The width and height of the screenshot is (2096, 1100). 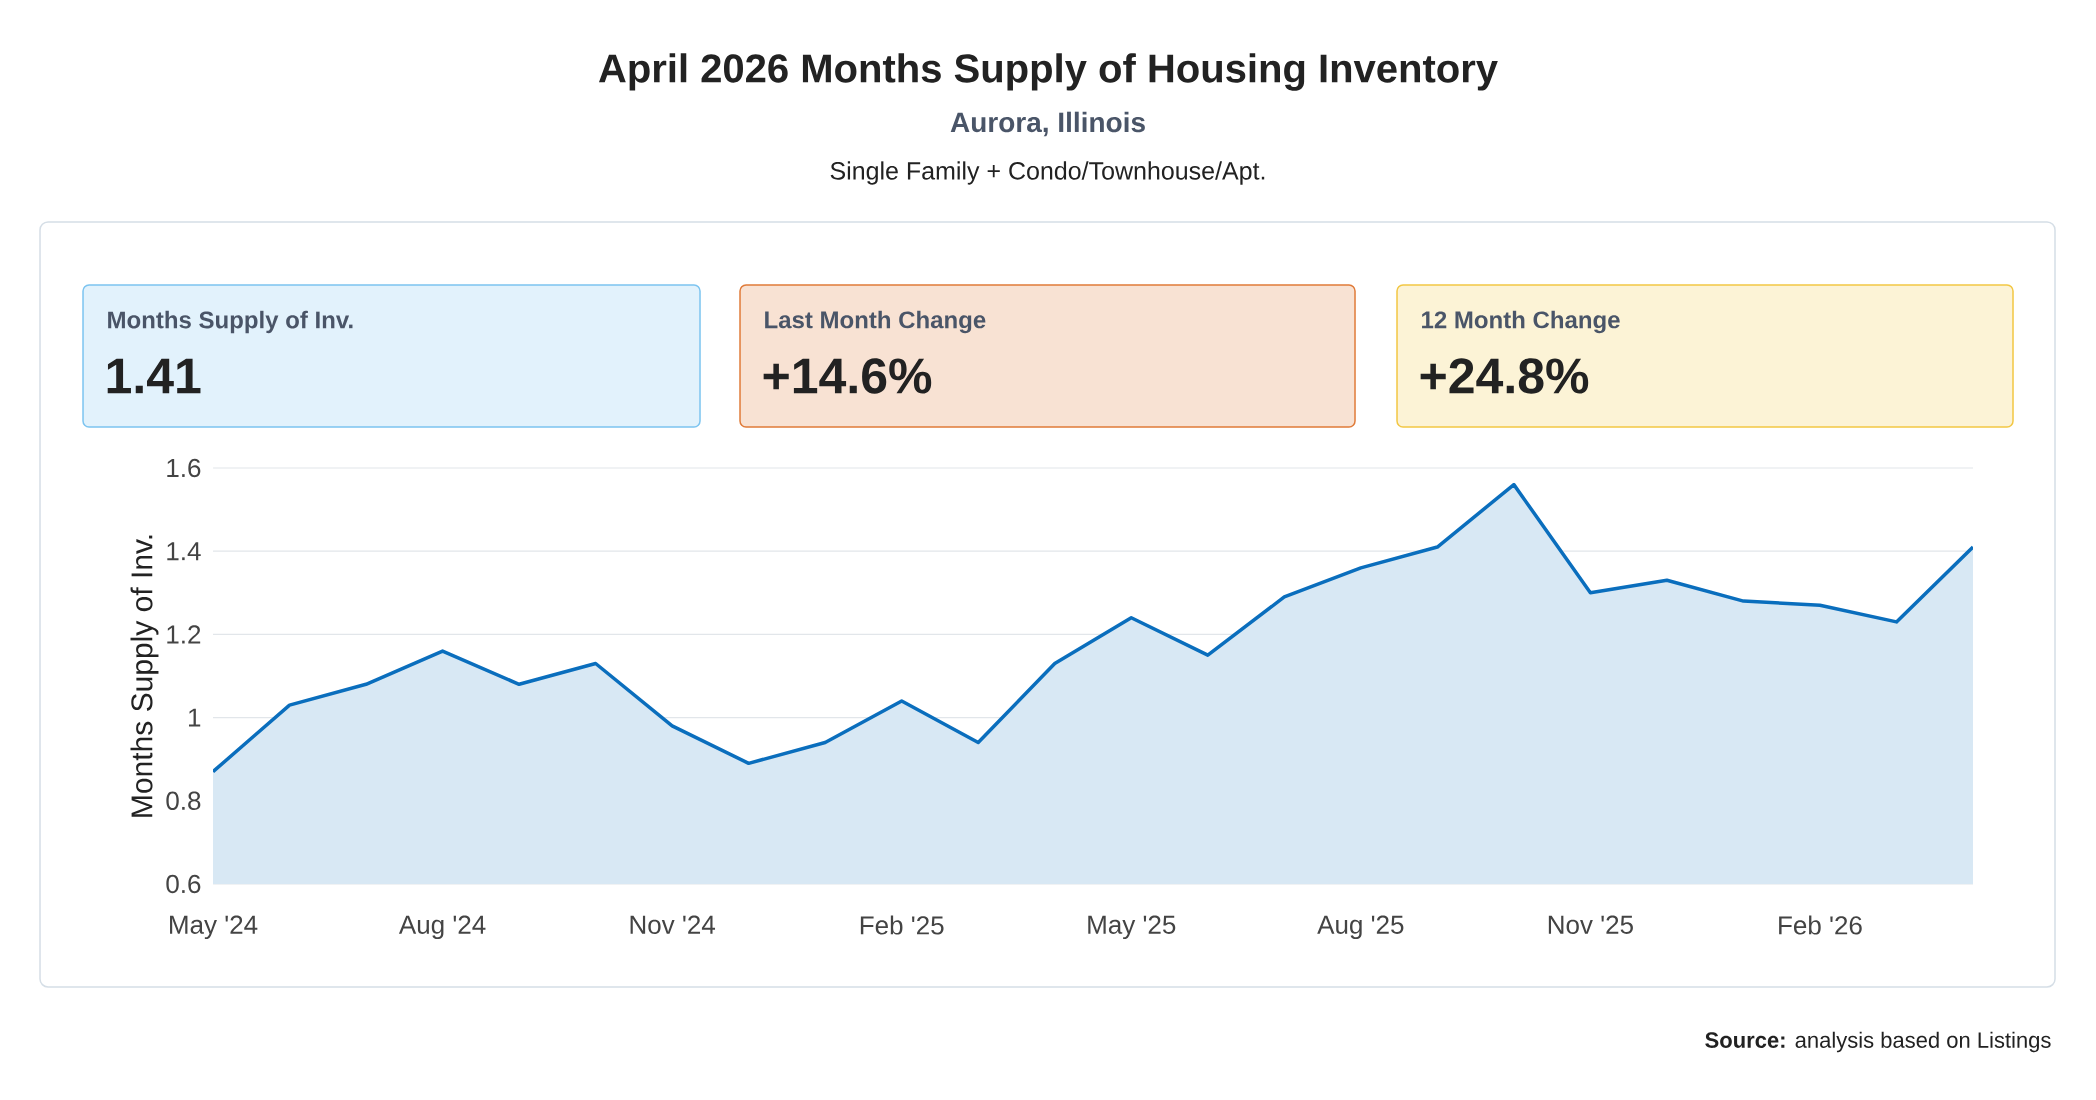 What do you see at coordinates (875, 322) in the screenshot?
I see `text: Last Month Change` at bounding box center [875, 322].